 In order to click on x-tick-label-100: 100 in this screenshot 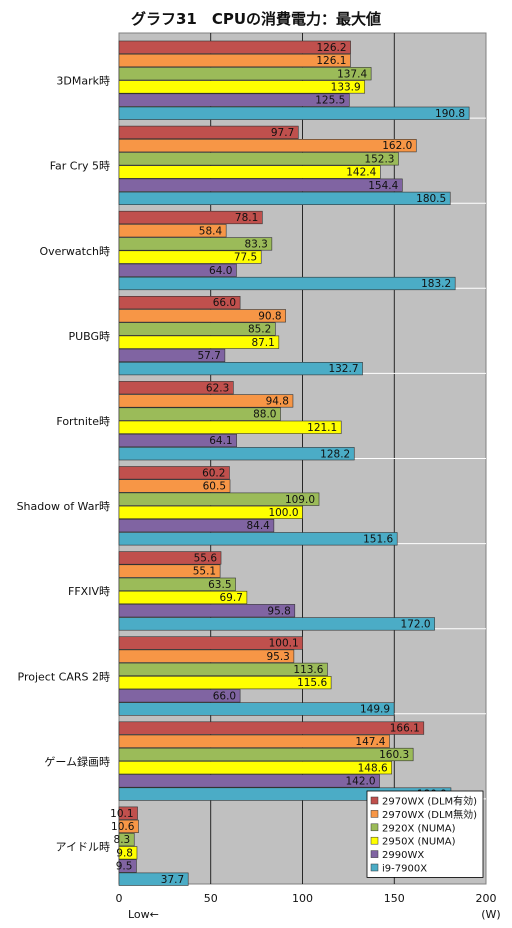, I will do `click(302, 898)`.